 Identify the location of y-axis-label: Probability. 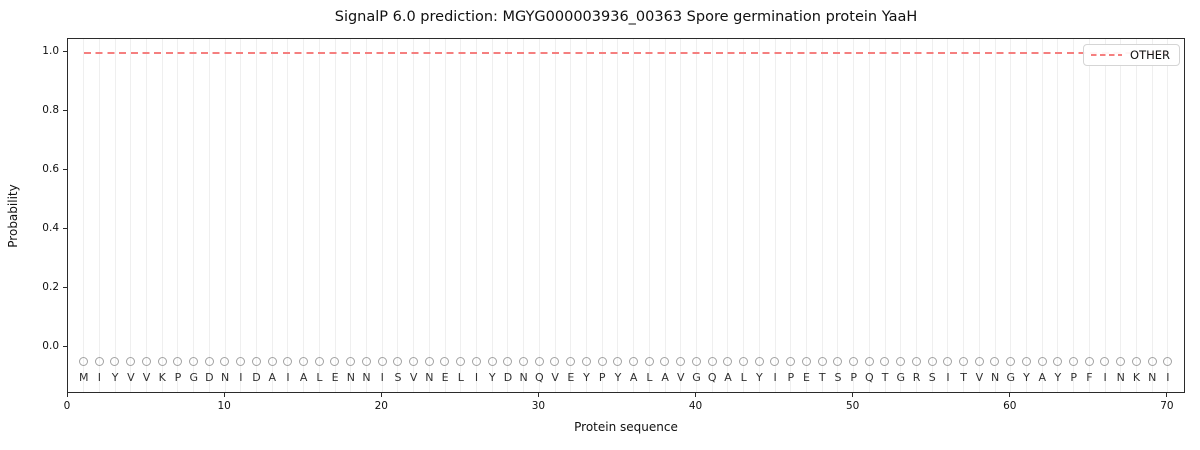
(13, 216).